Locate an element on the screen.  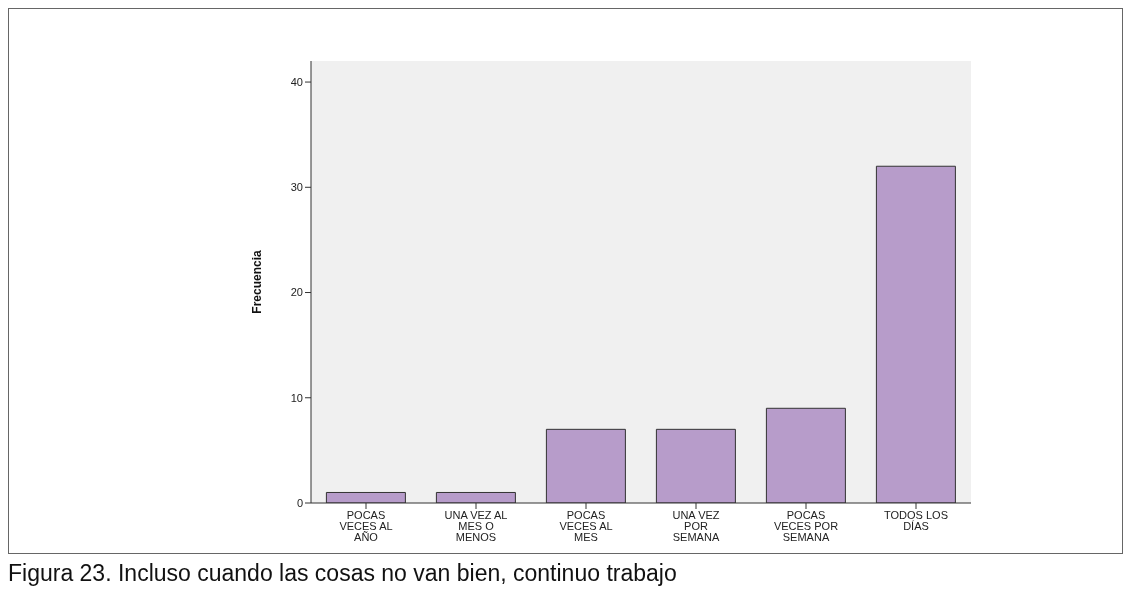
y-tick-label: 30 is located at coordinates (296, 187).